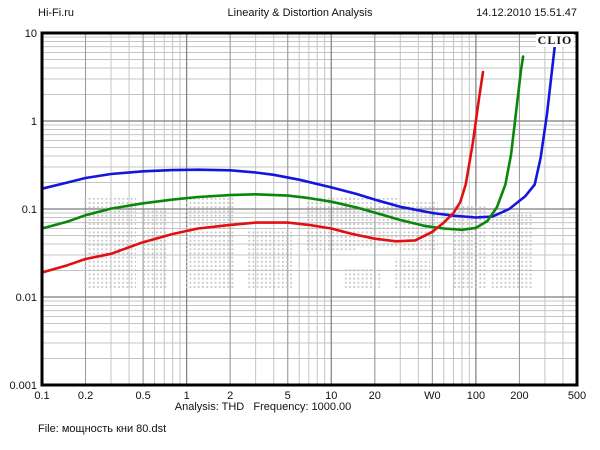  What do you see at coordinates (56, 13) in the screenshot?
I see `site-label: Hi-Fi.ru` at bounding box center [56, 13].